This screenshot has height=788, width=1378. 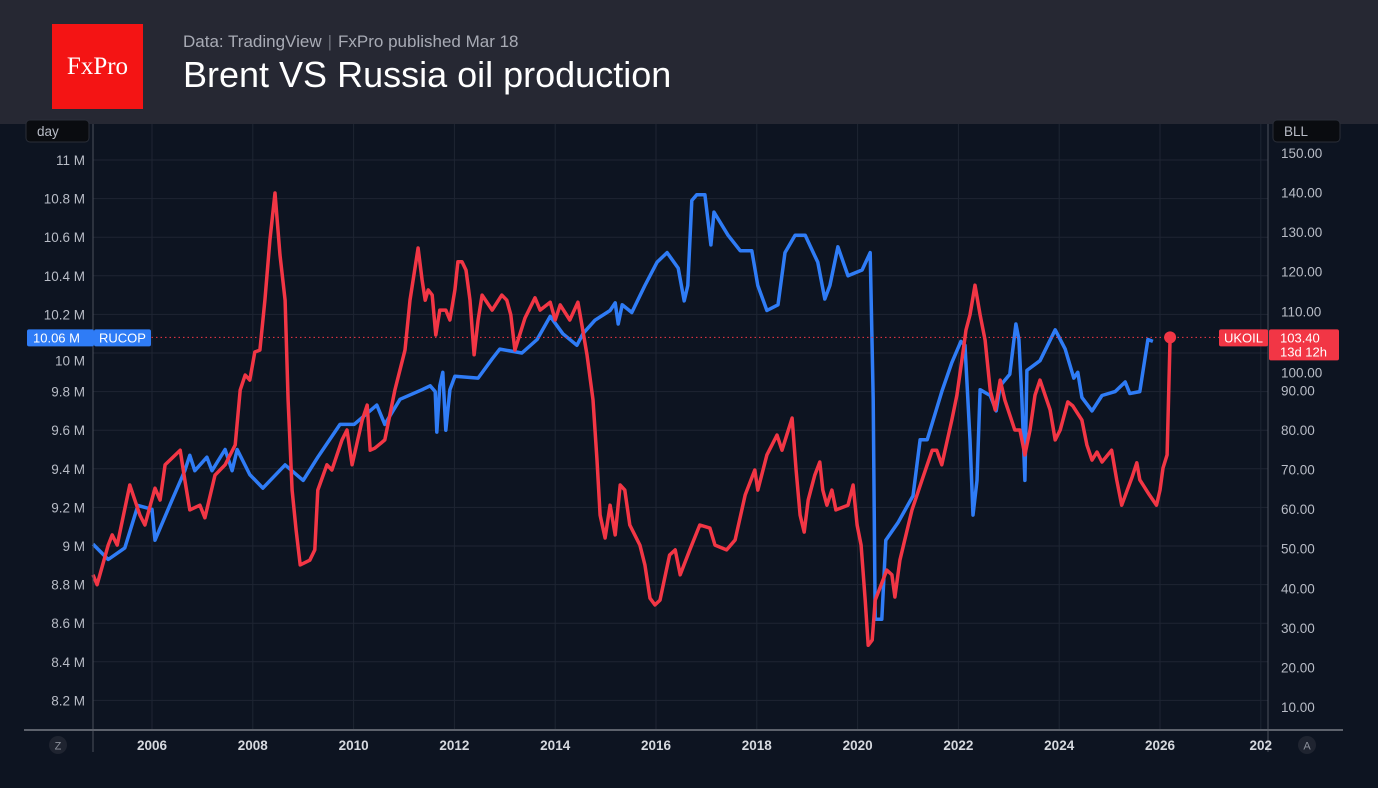 What do you see at coordinates (1298, 628) in the screenshot?
I see `right-tick-label: 30.00` at bounding box center [1298, 628].